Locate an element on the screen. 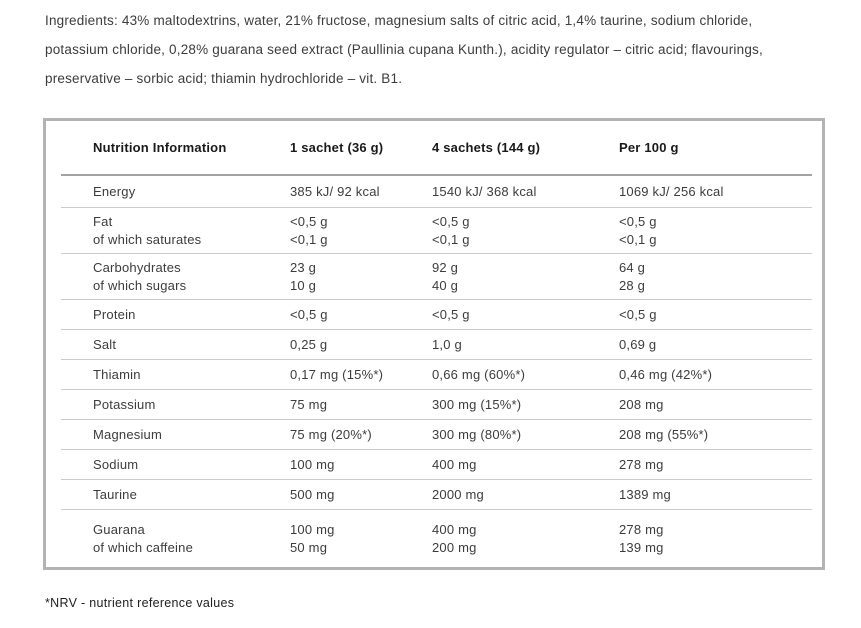  row-label: Sodium is located at coordinates (191, 465).